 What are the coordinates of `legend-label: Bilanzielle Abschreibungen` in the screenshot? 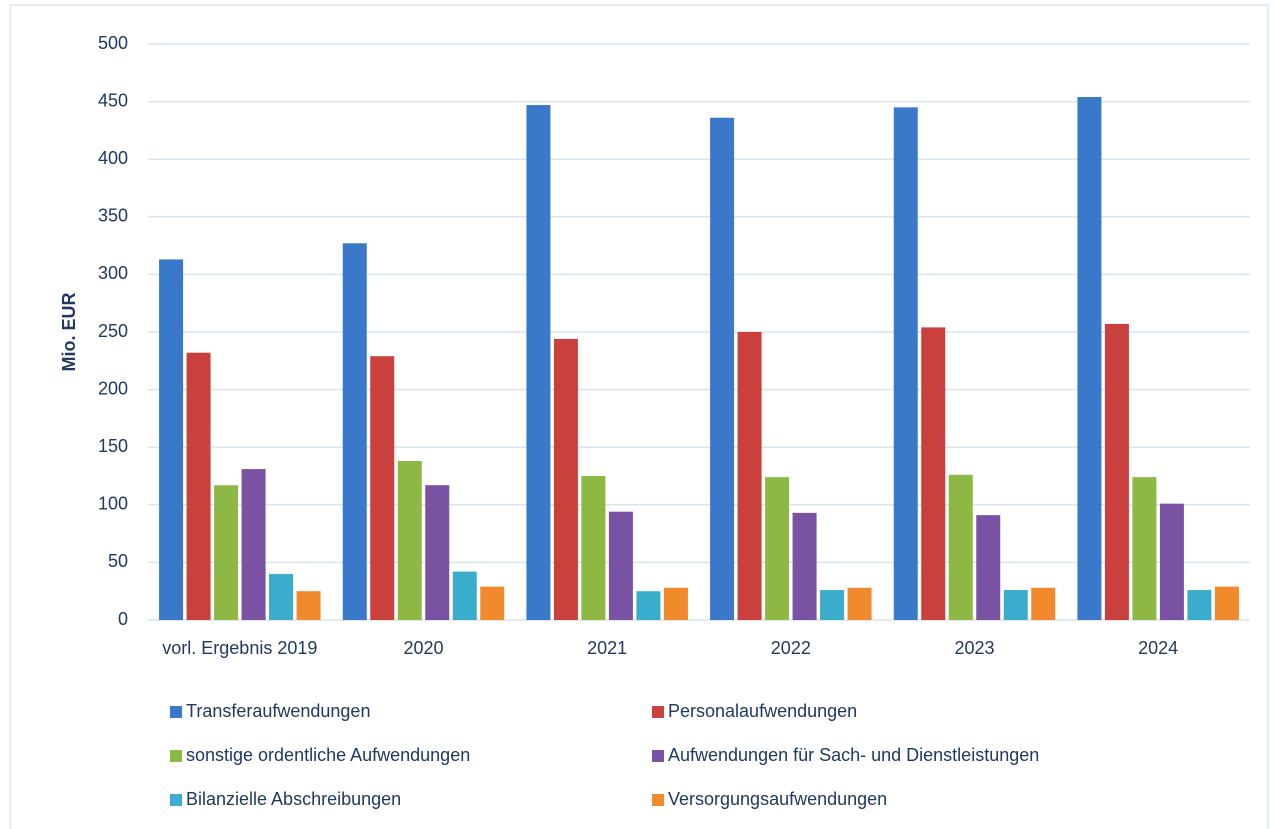 It's located at (293, 799).